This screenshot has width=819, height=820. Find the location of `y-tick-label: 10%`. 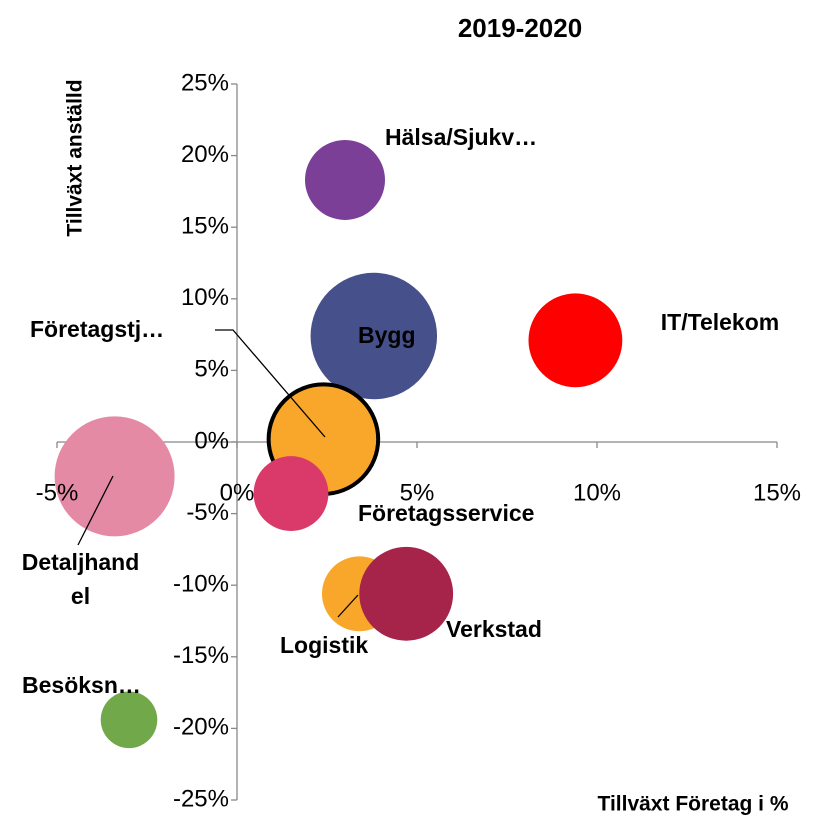

y-tick-label: 10% is located at coordinates (205, 297).